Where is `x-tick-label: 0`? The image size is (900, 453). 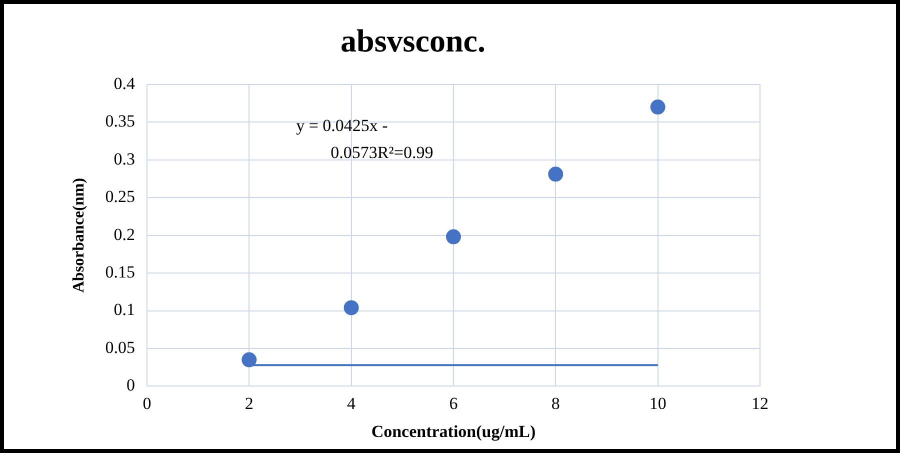 x-tick-label: 0 is located at coordinates (147, 403).